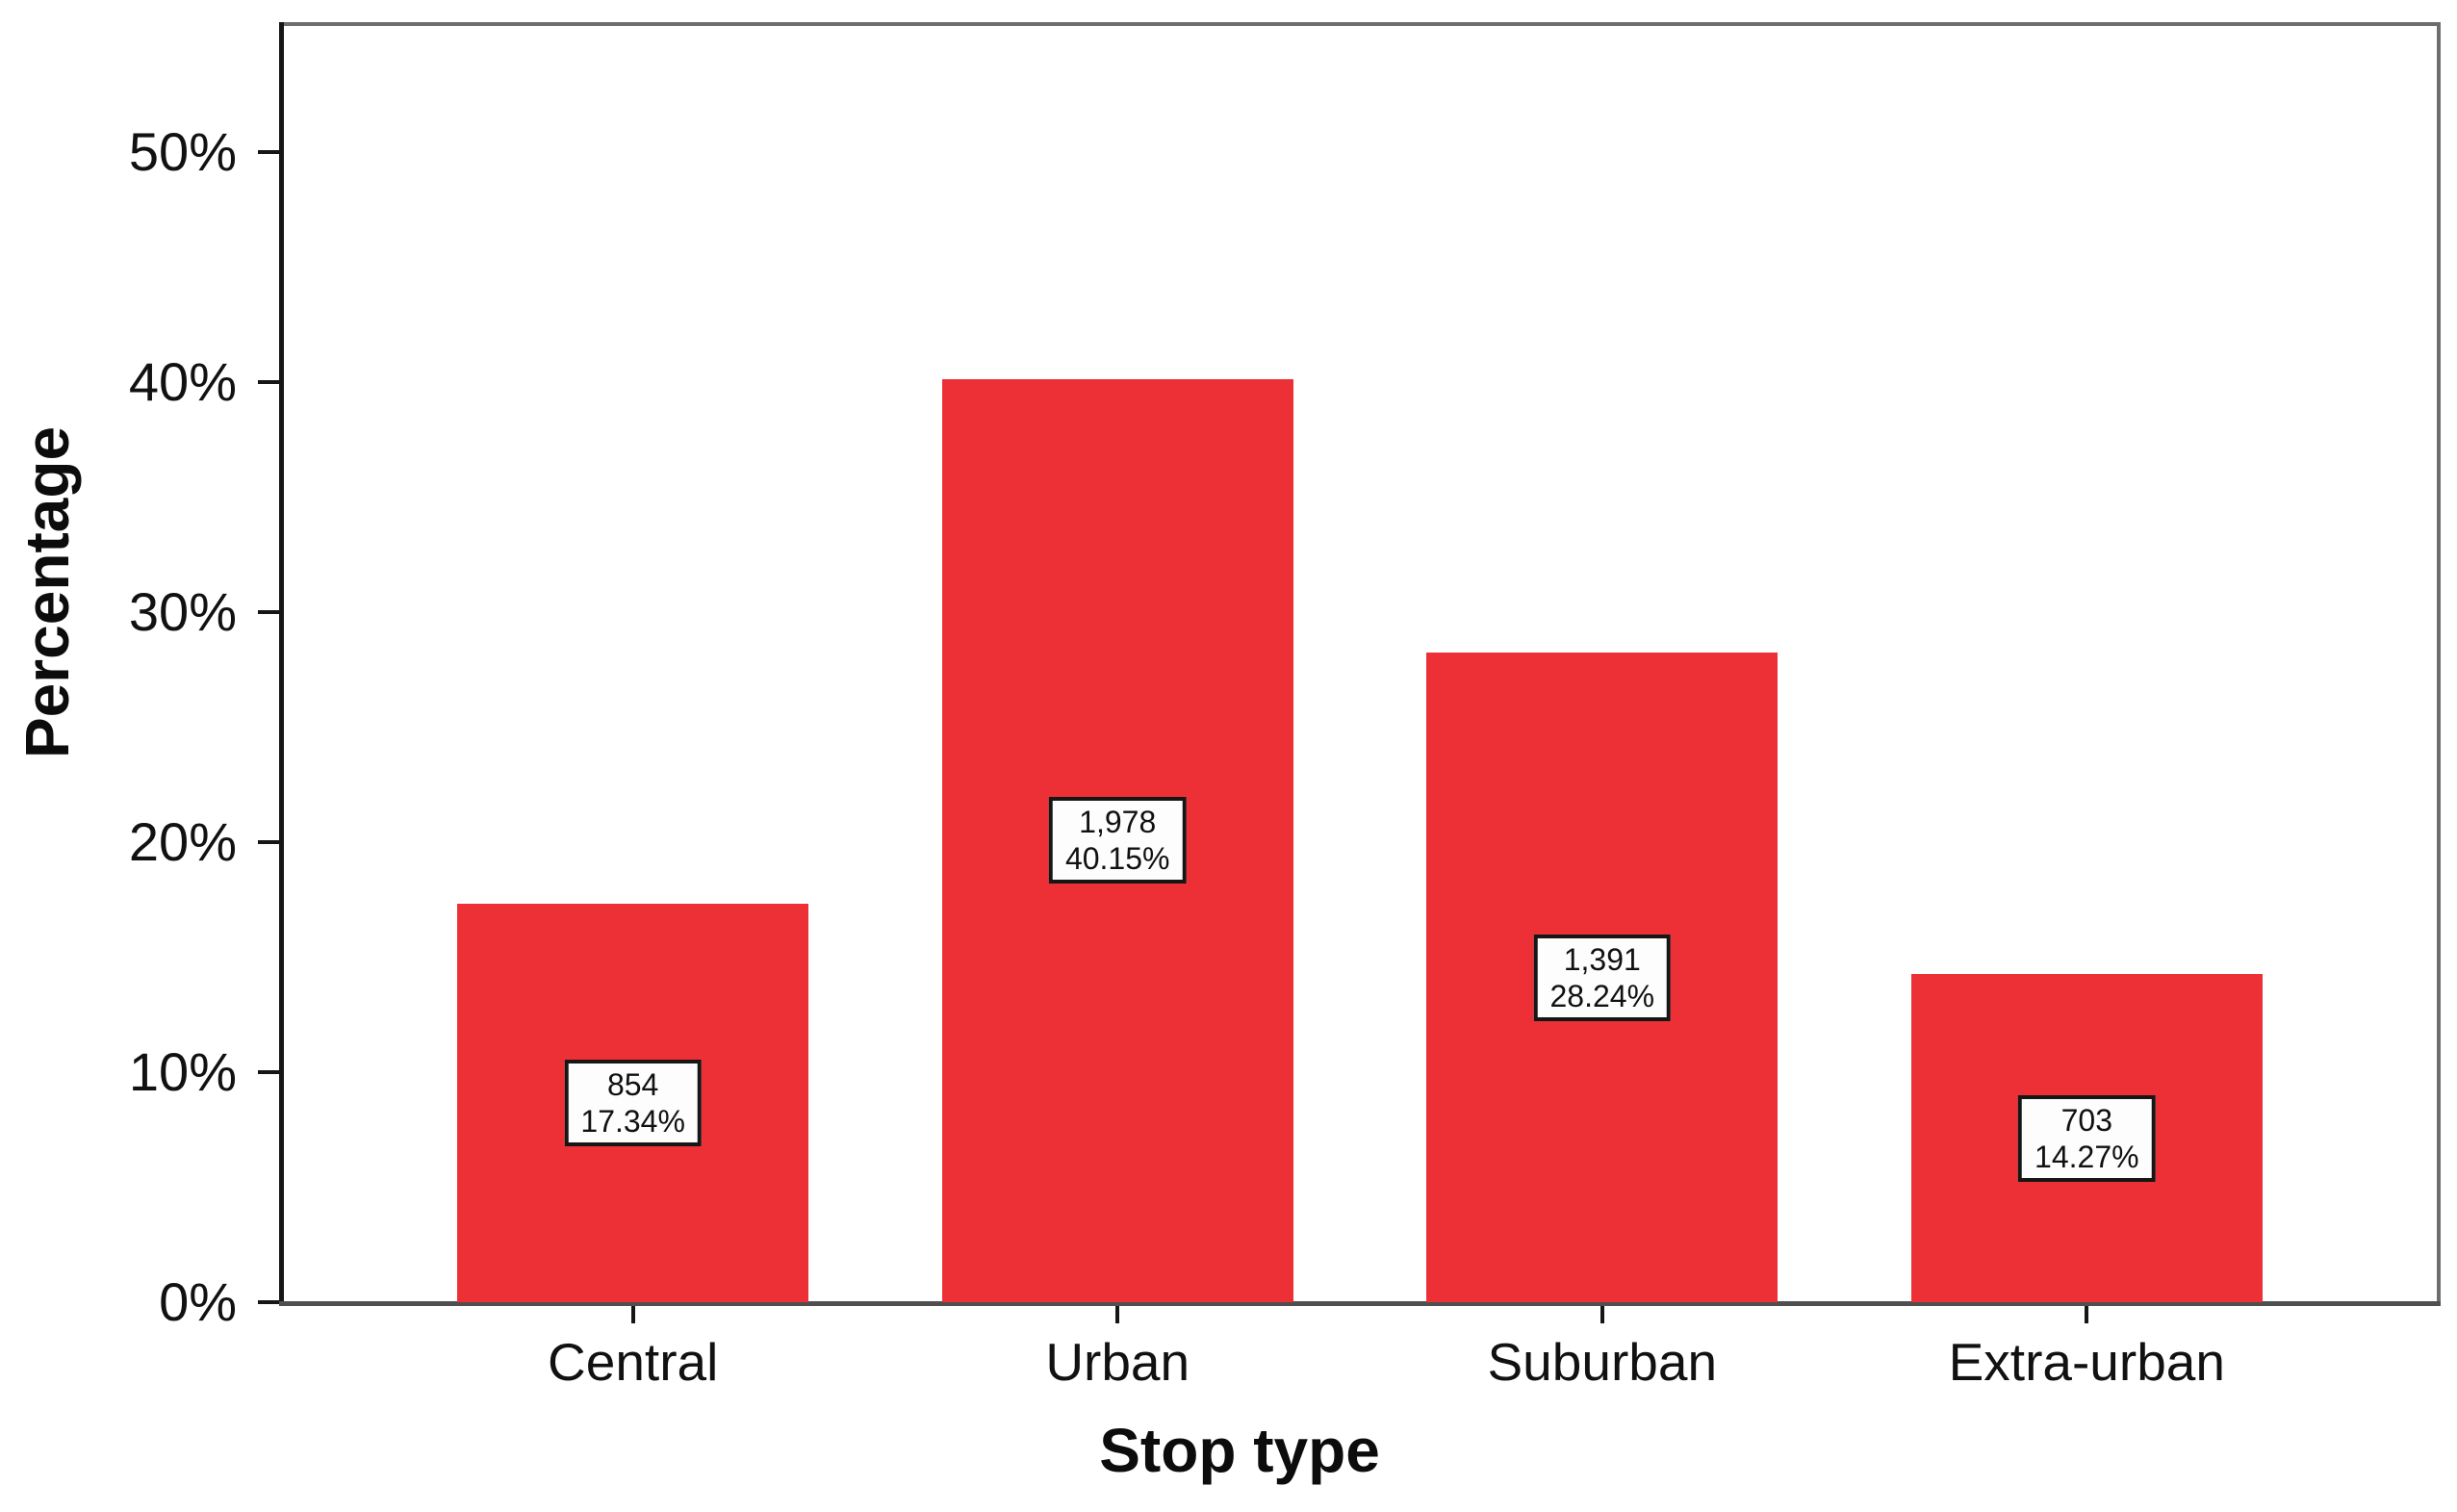 This screenshot has width=2457, height=1512. What do you see at coordinates (1602, 959) in the screenshot?
I see `bar-count-label: 1,391` at bounding box center [1602, 959].